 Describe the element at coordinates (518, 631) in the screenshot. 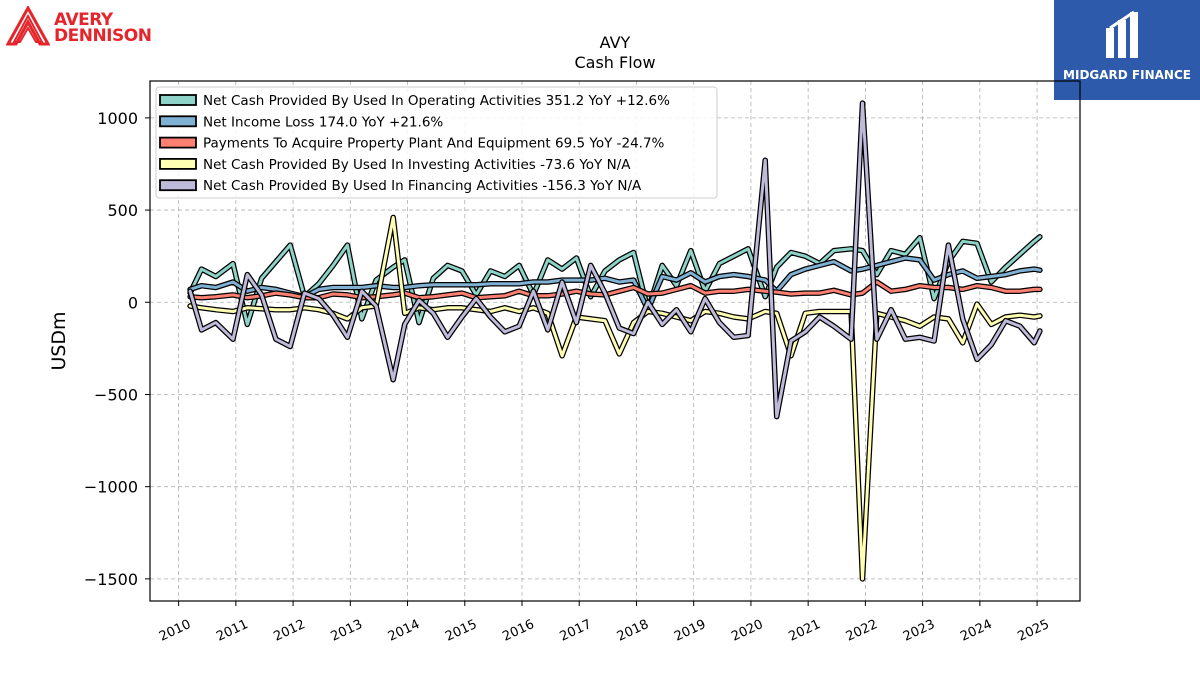

I see `x-tick-label: 2016` at that location.